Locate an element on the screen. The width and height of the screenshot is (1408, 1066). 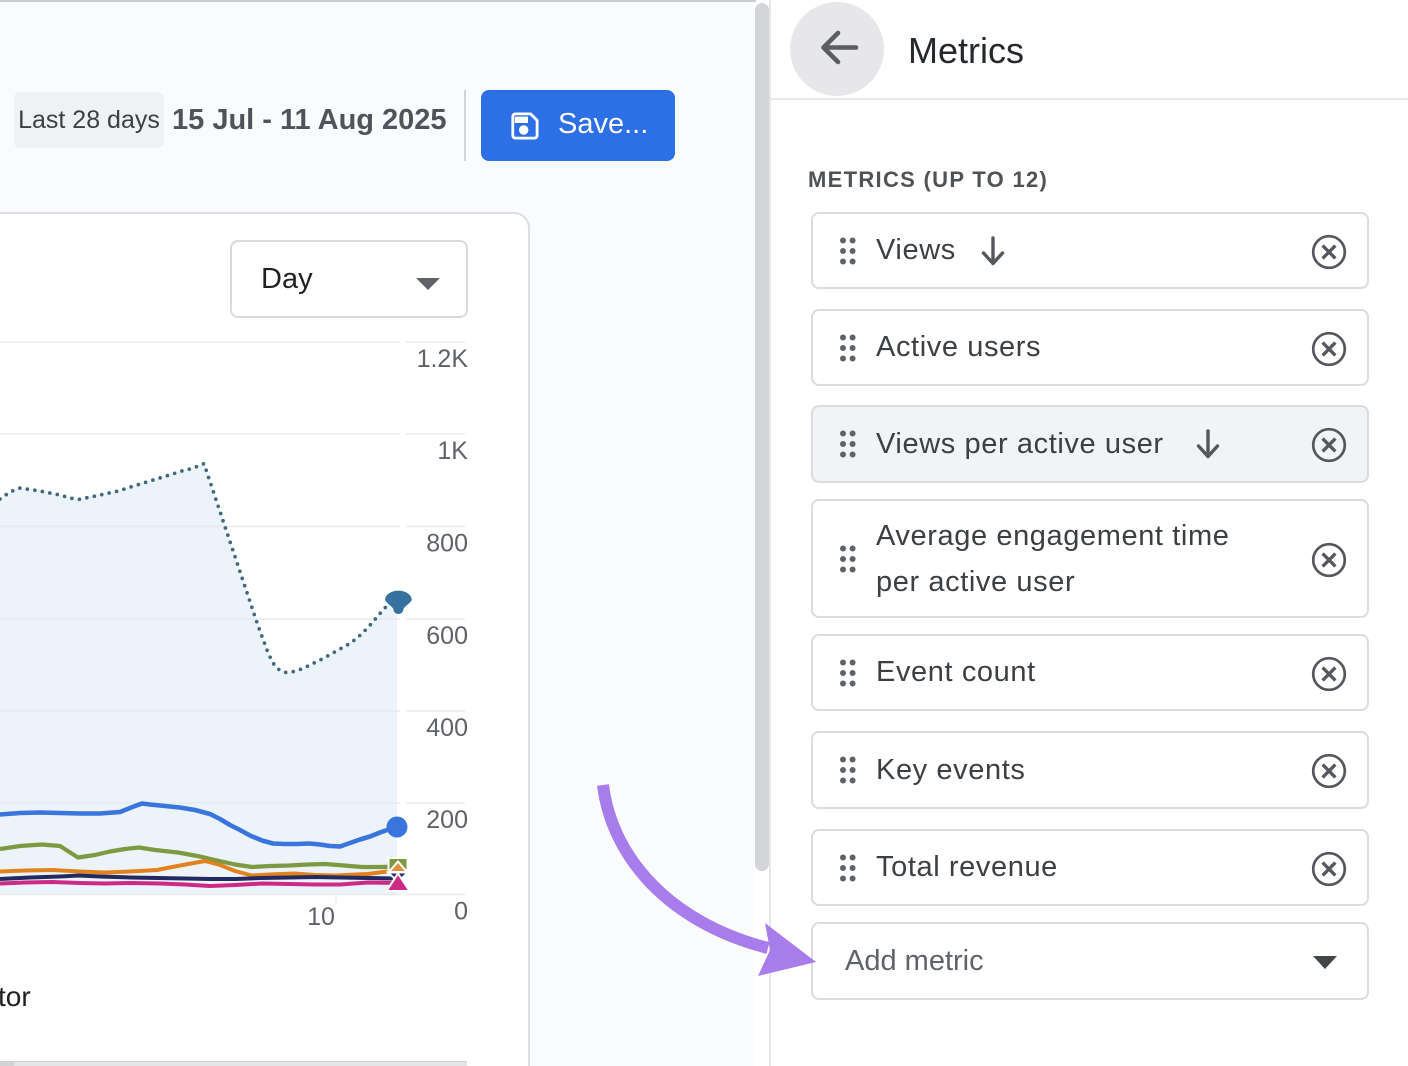
svg-text: 10 is located at coordinates (321, 917).